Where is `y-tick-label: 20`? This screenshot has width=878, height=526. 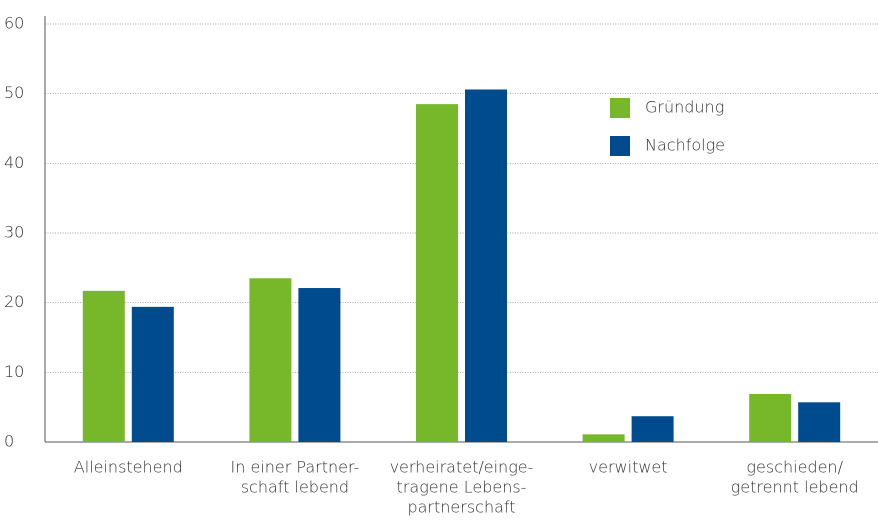 y-tick-label: 20 is located at coordinates (14, 301).